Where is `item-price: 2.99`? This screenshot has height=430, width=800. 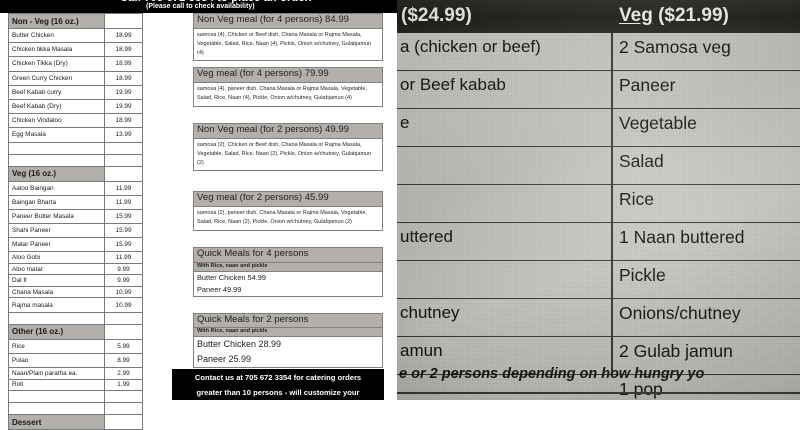 item-price: 2.99 is located at coordinates (123, 373).